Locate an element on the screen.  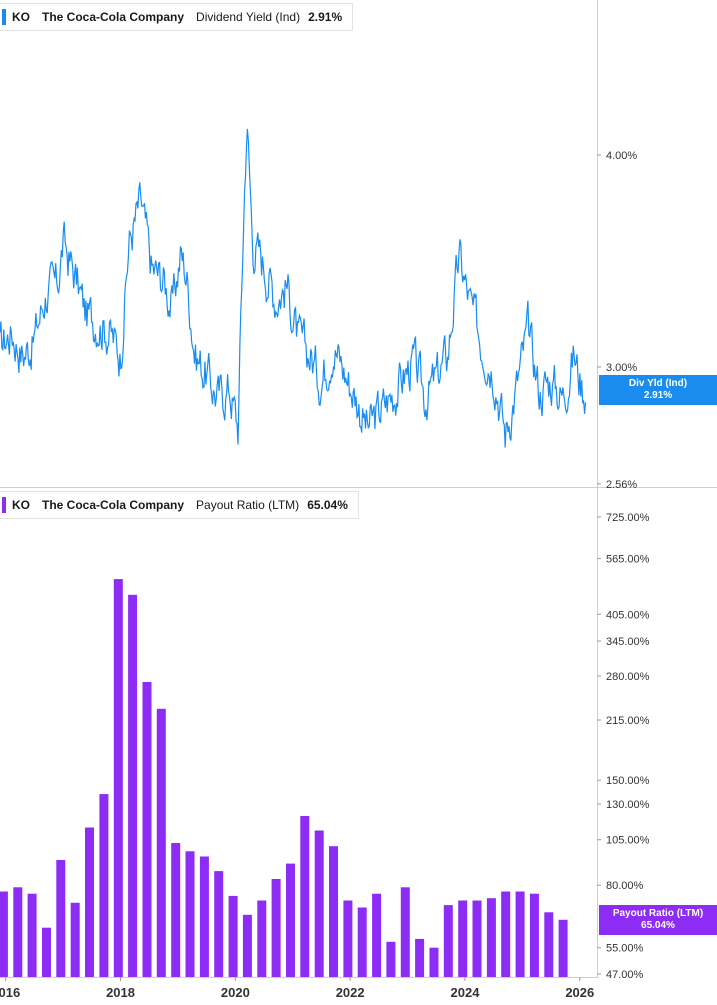
payout-ratio-value-tag: Payout Ratio (LTM) 65.04% is located at coordinates (658, 920).